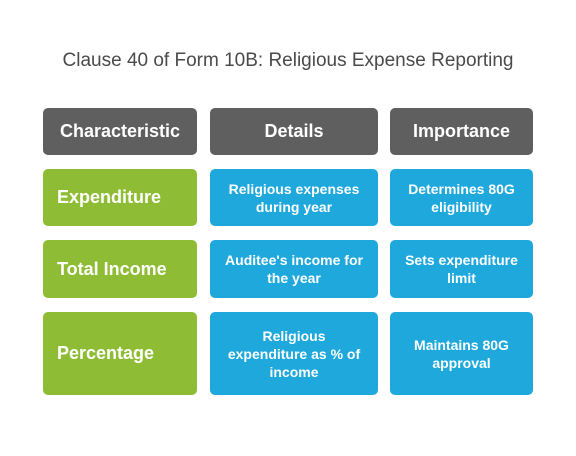 This screenshot has height=456, width=576. Describe the element at coordinates (294, 269) in the screenshot. I see `row-total-income-details: Auditee's income for the year` at that location.